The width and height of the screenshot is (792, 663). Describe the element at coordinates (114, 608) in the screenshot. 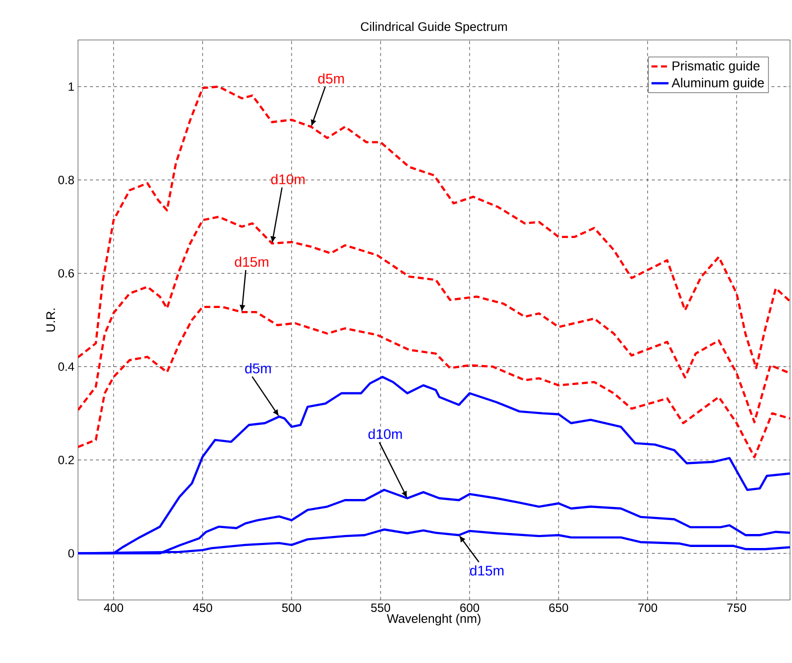

I see `x-tick-label: 400` at that location.